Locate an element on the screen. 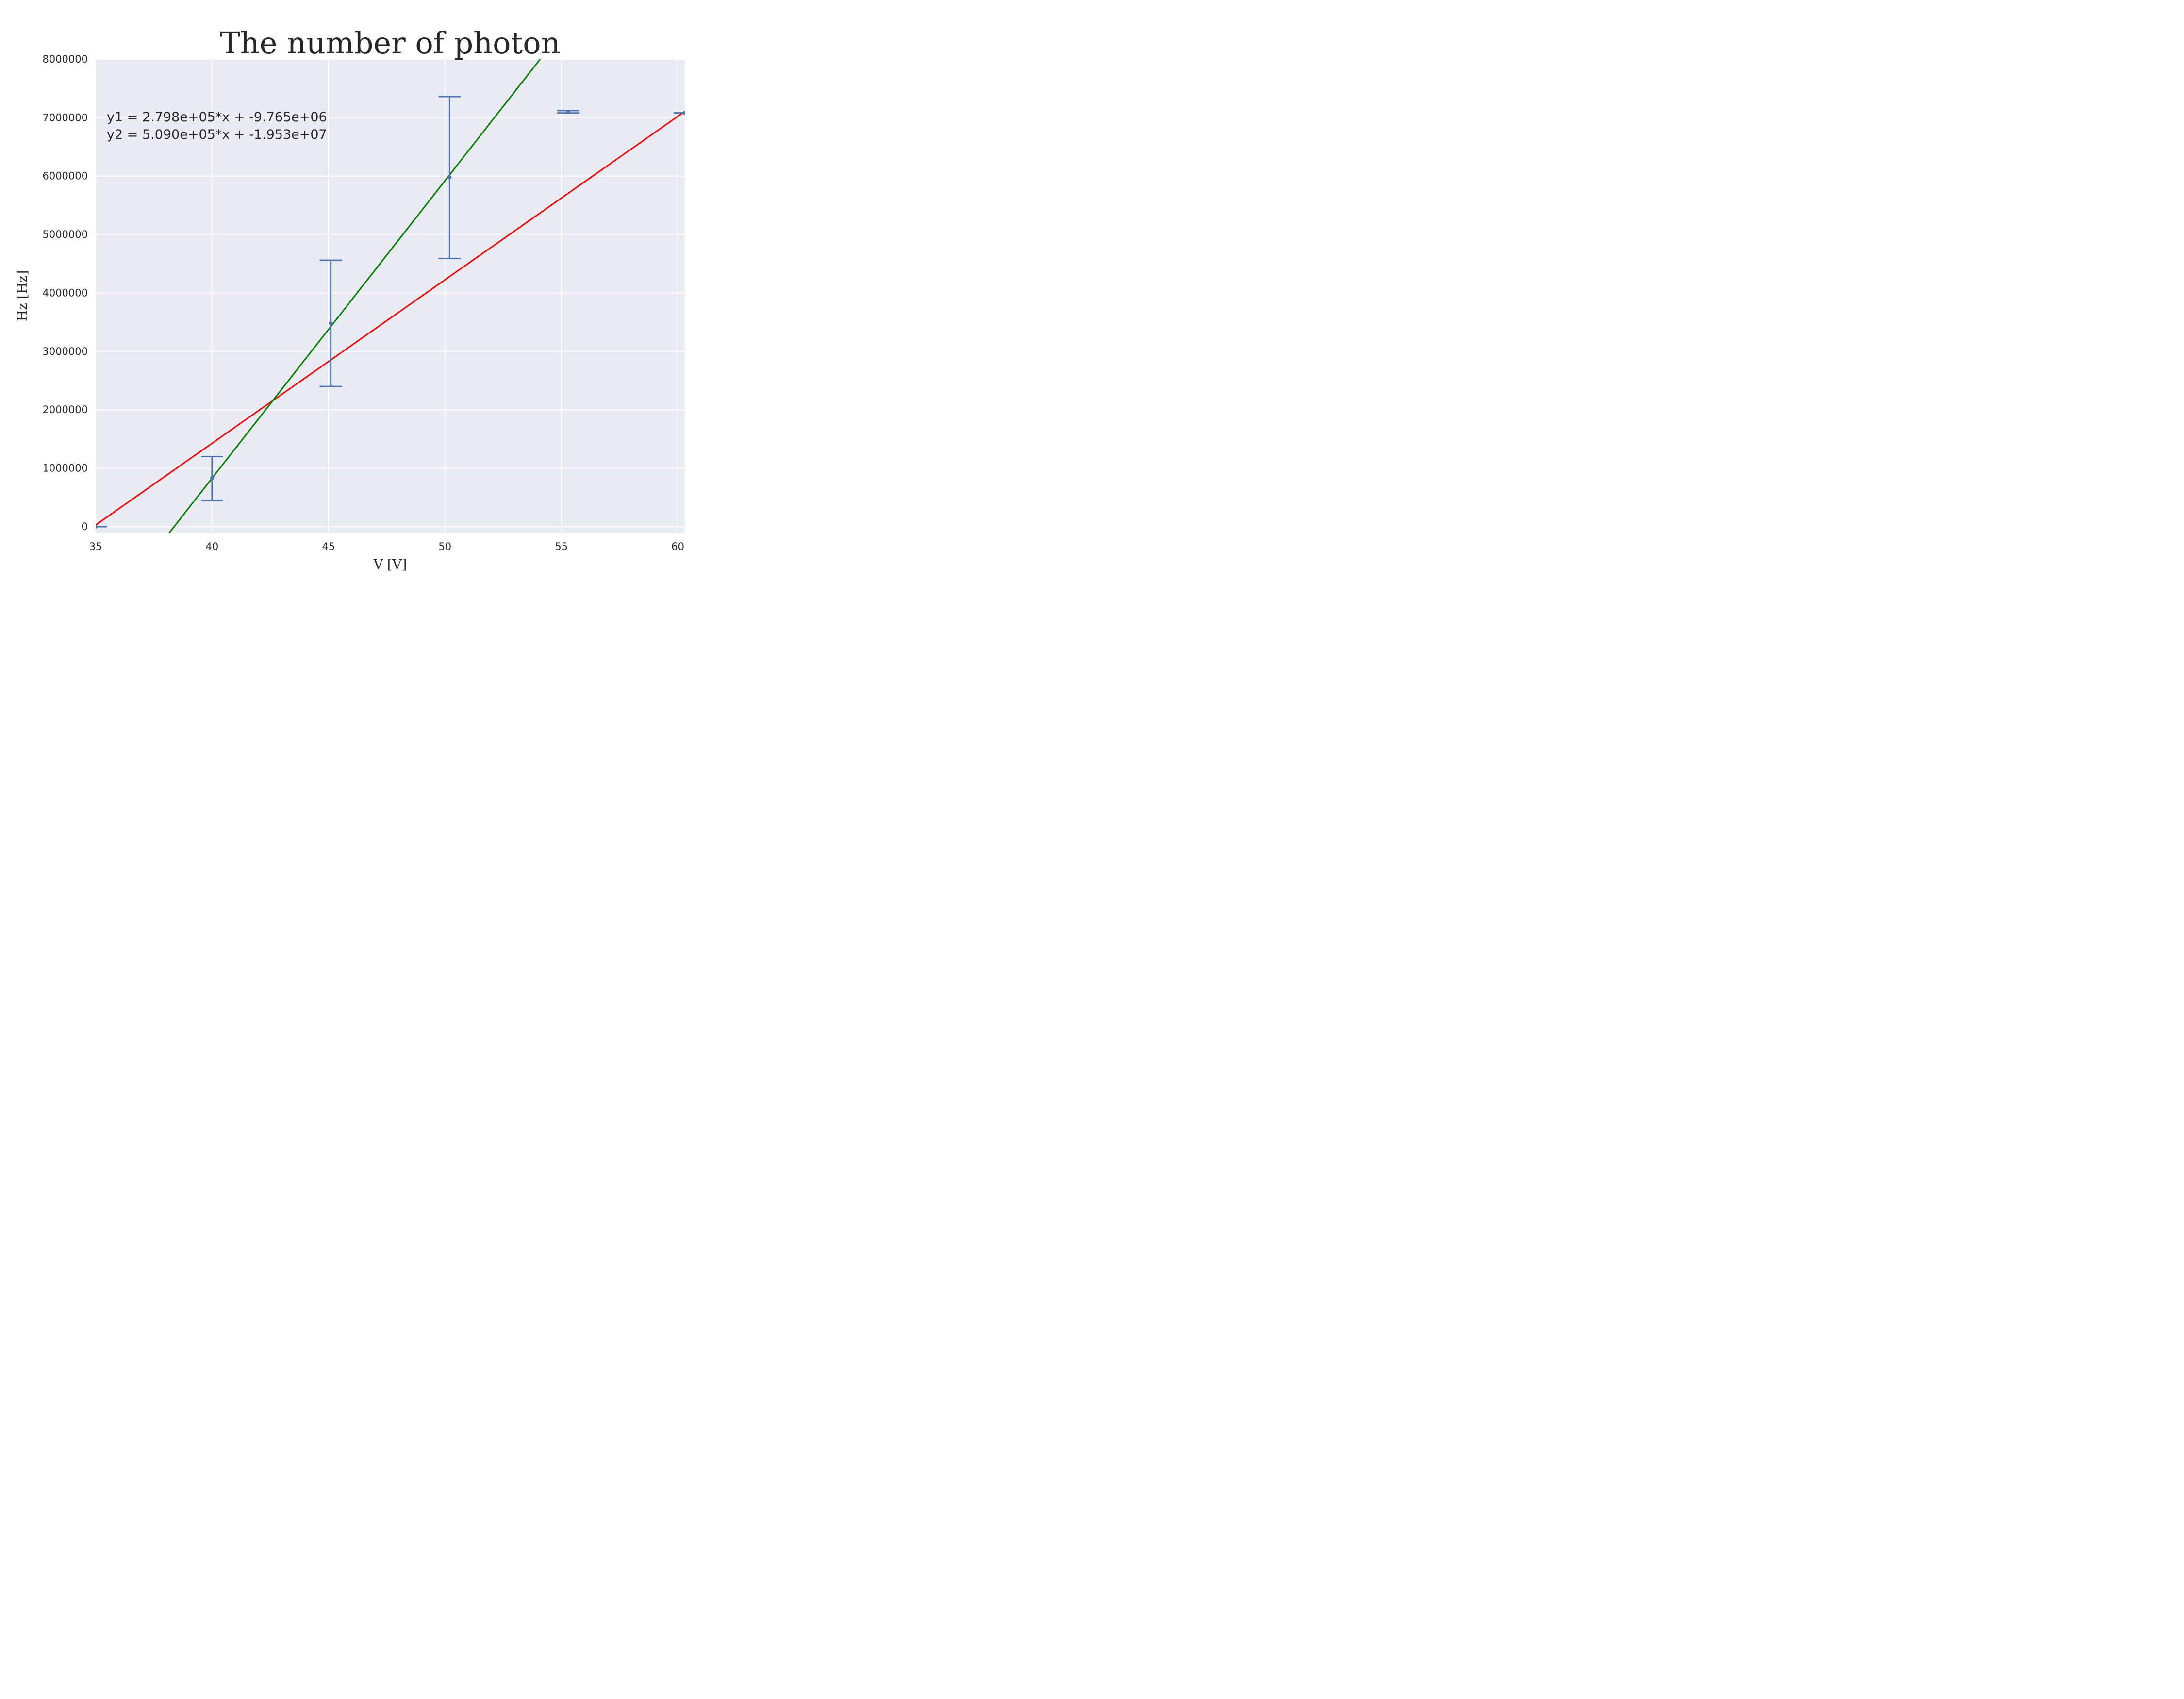 The image size is (2184, 1699). y-tick-label: 3000000 is located at coordinates (65, 351).